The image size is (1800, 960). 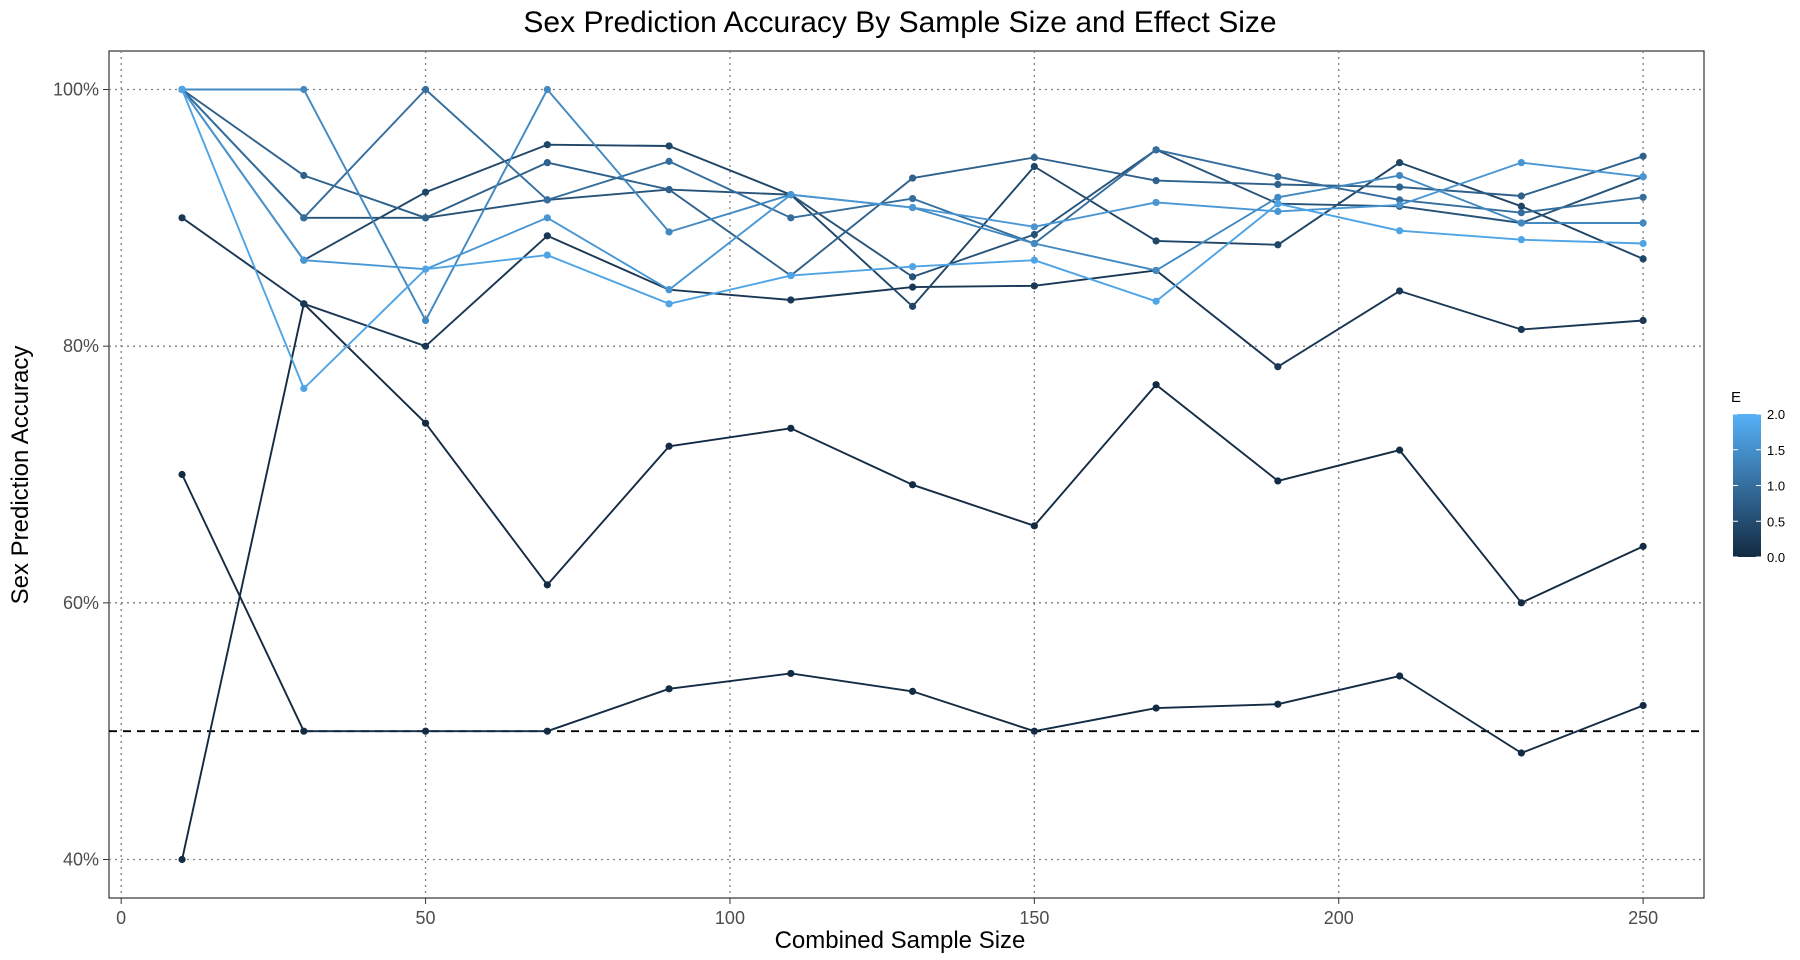 I want to click on x-tick-label: 250, so click(x=1643, y=918).